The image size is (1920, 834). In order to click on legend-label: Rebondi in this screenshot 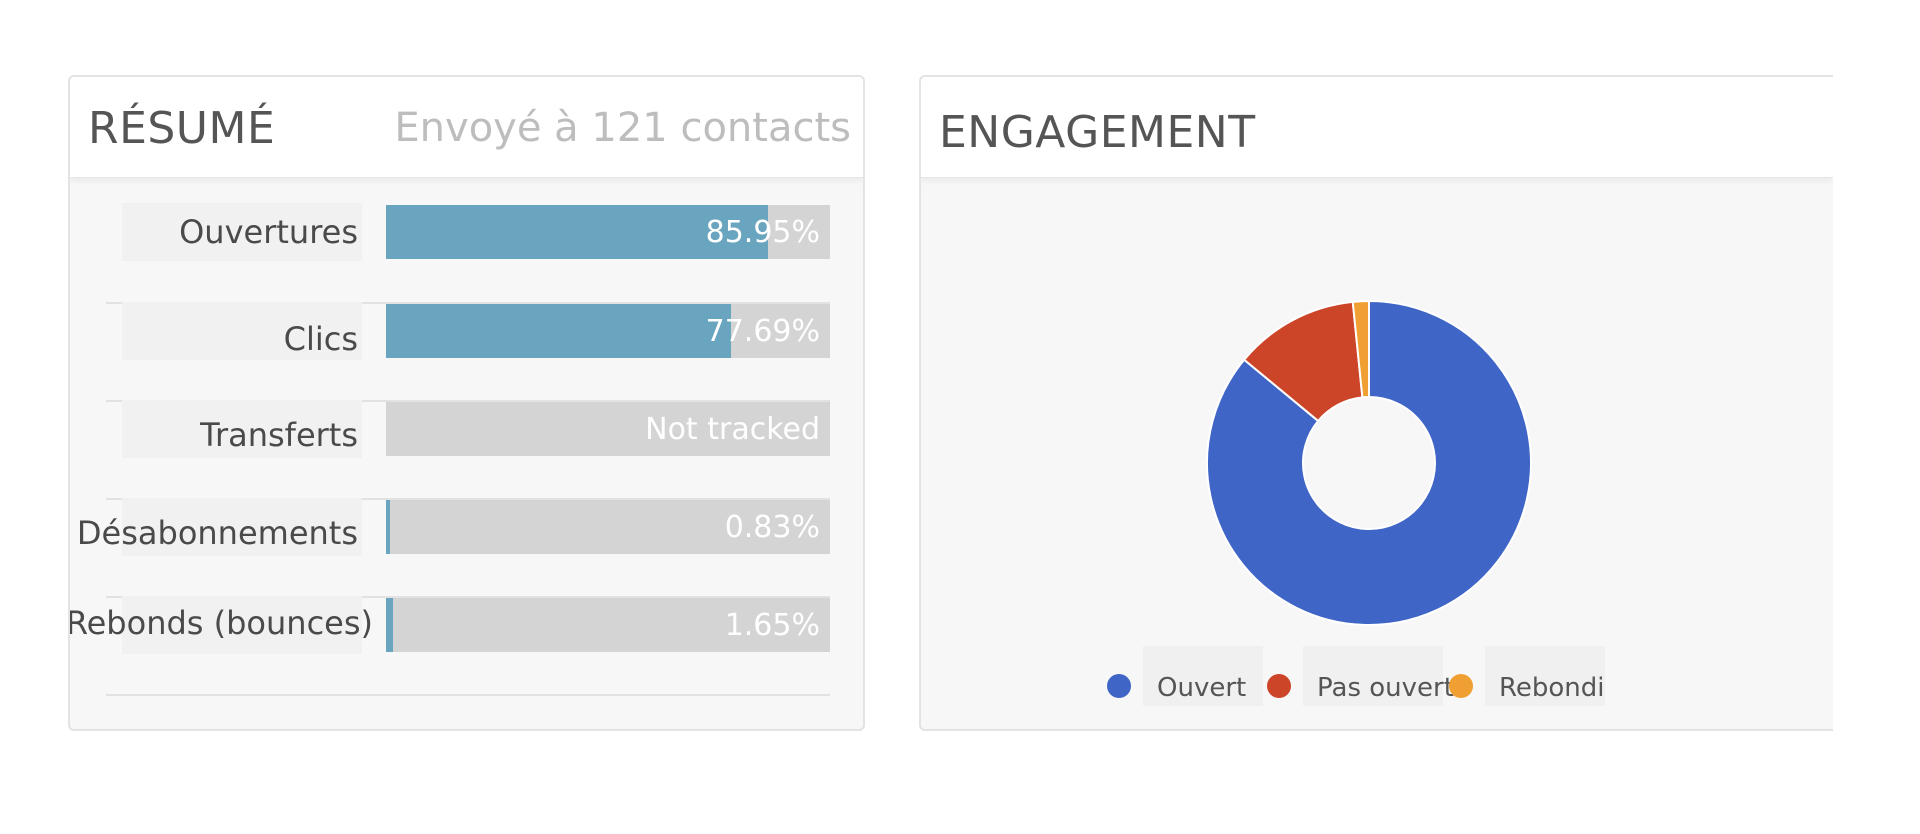, I will do `click(1552, 688)`.